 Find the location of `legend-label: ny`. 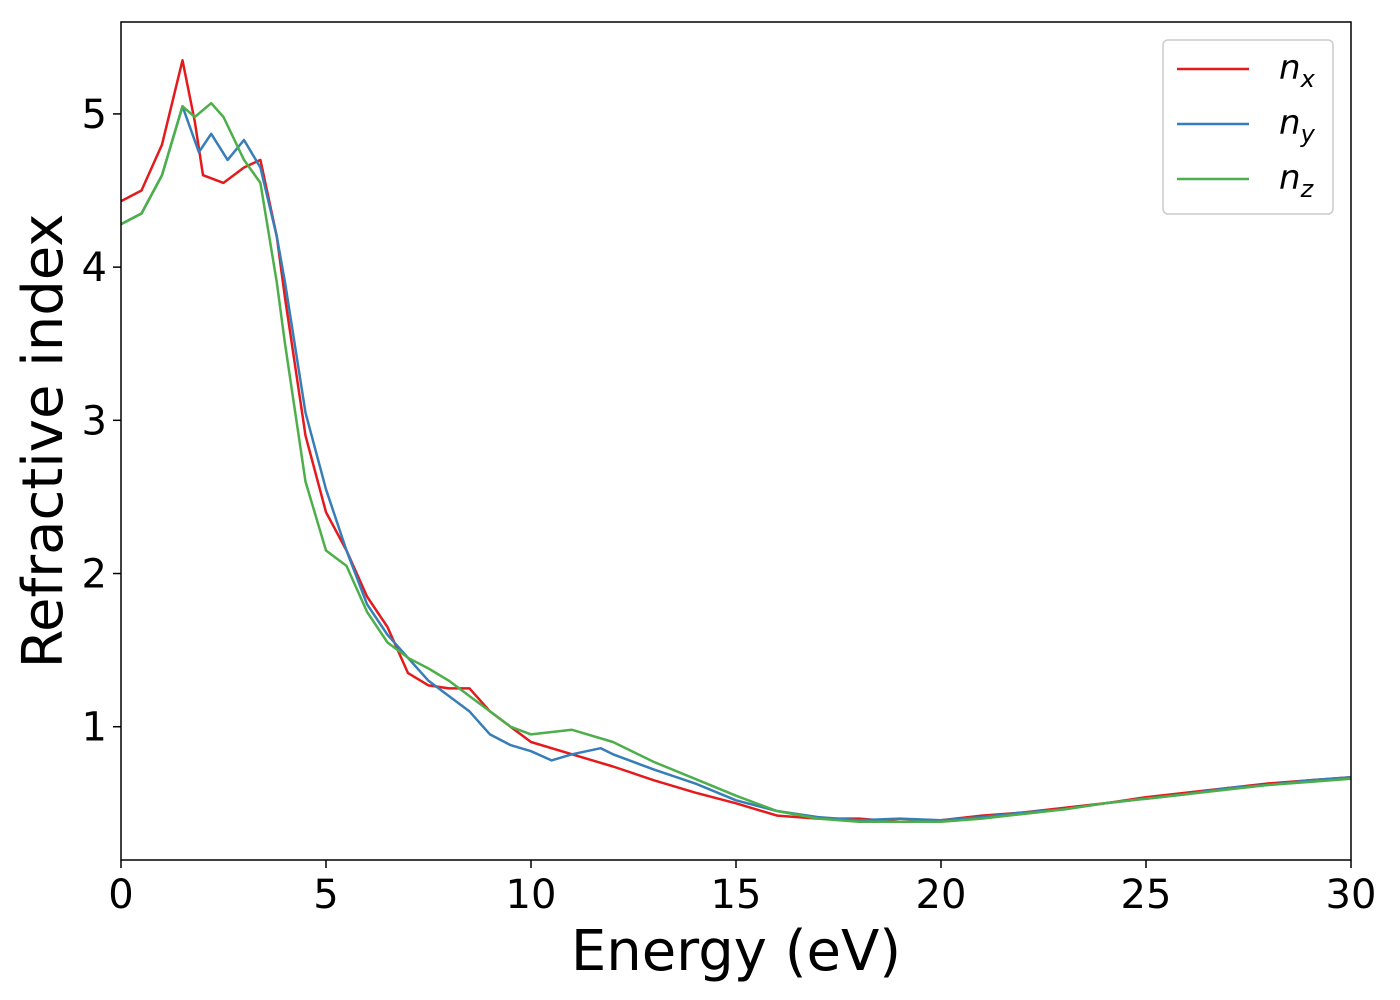

legend-label: ny is located at coordinates (1297, 125).